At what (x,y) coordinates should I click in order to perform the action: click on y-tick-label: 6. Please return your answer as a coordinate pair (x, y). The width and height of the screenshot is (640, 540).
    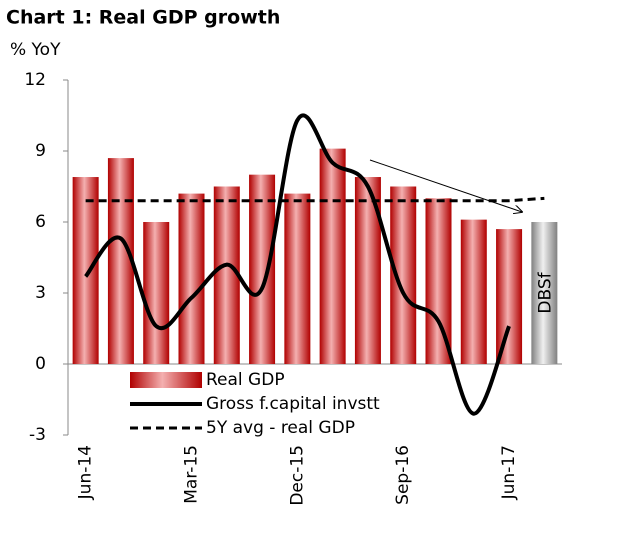
    Looking at the image, I should click on (40, 222).